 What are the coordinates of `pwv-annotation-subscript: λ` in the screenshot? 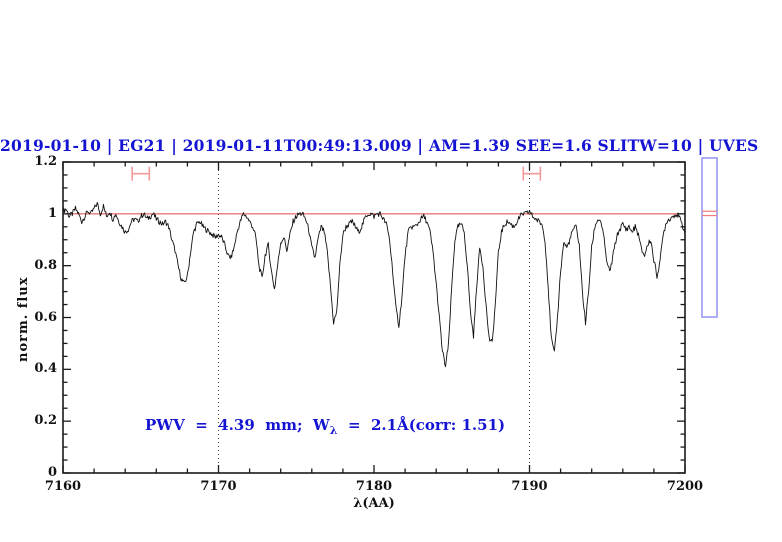 It's located at (333, 430).